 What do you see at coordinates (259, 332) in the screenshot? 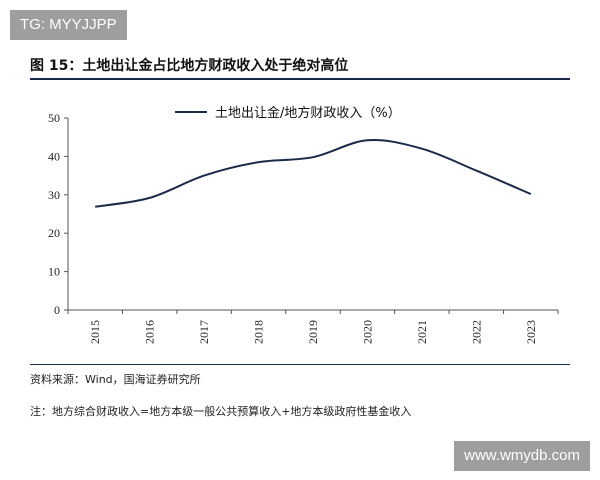
I see `x-tick-label: 2018` at bounding box center [259, 332].